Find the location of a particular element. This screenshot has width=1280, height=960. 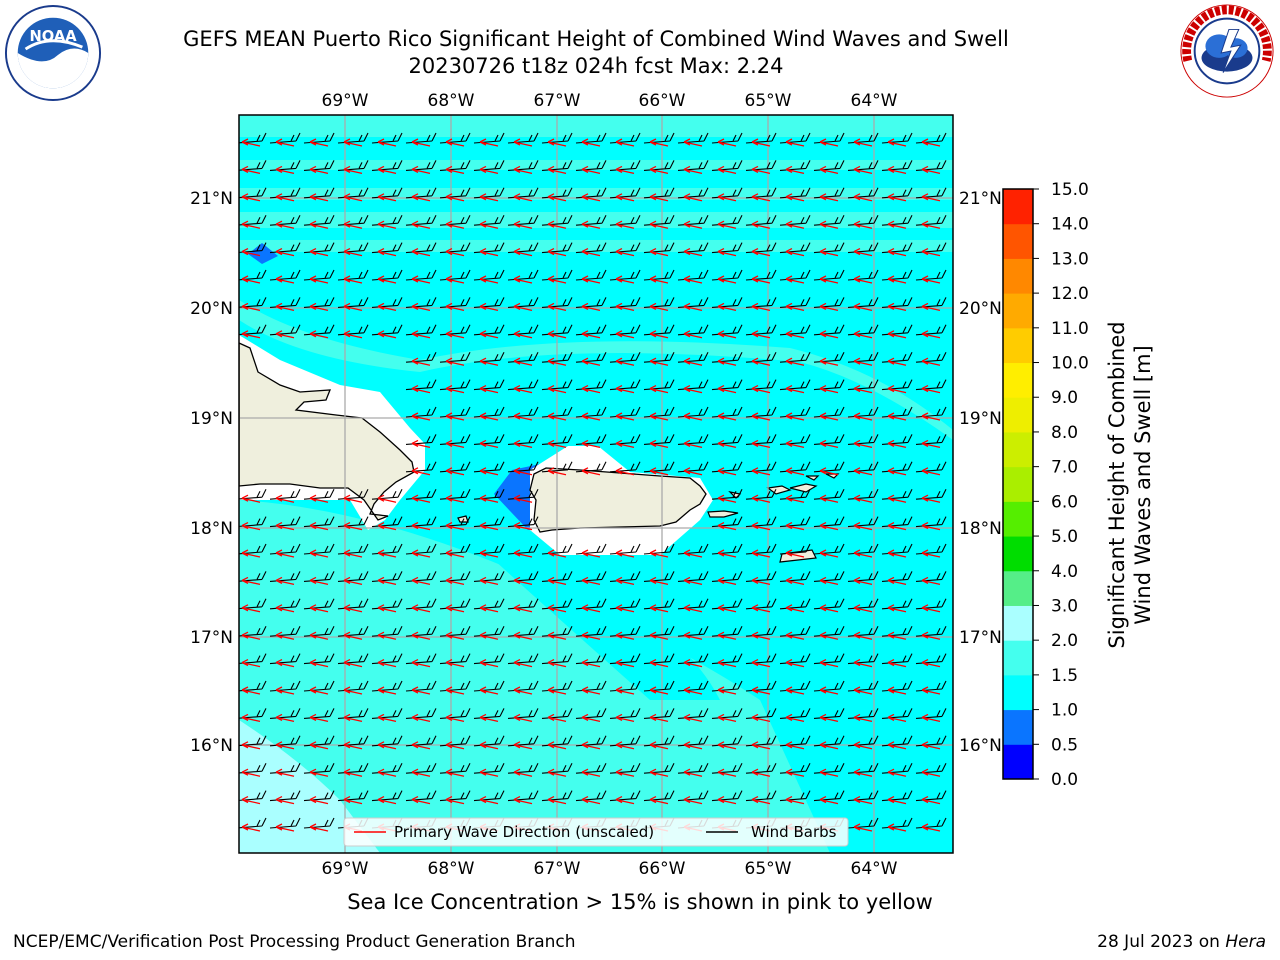

colorbar-tick-label: 13.0 is located at coordinates (1070, 259).